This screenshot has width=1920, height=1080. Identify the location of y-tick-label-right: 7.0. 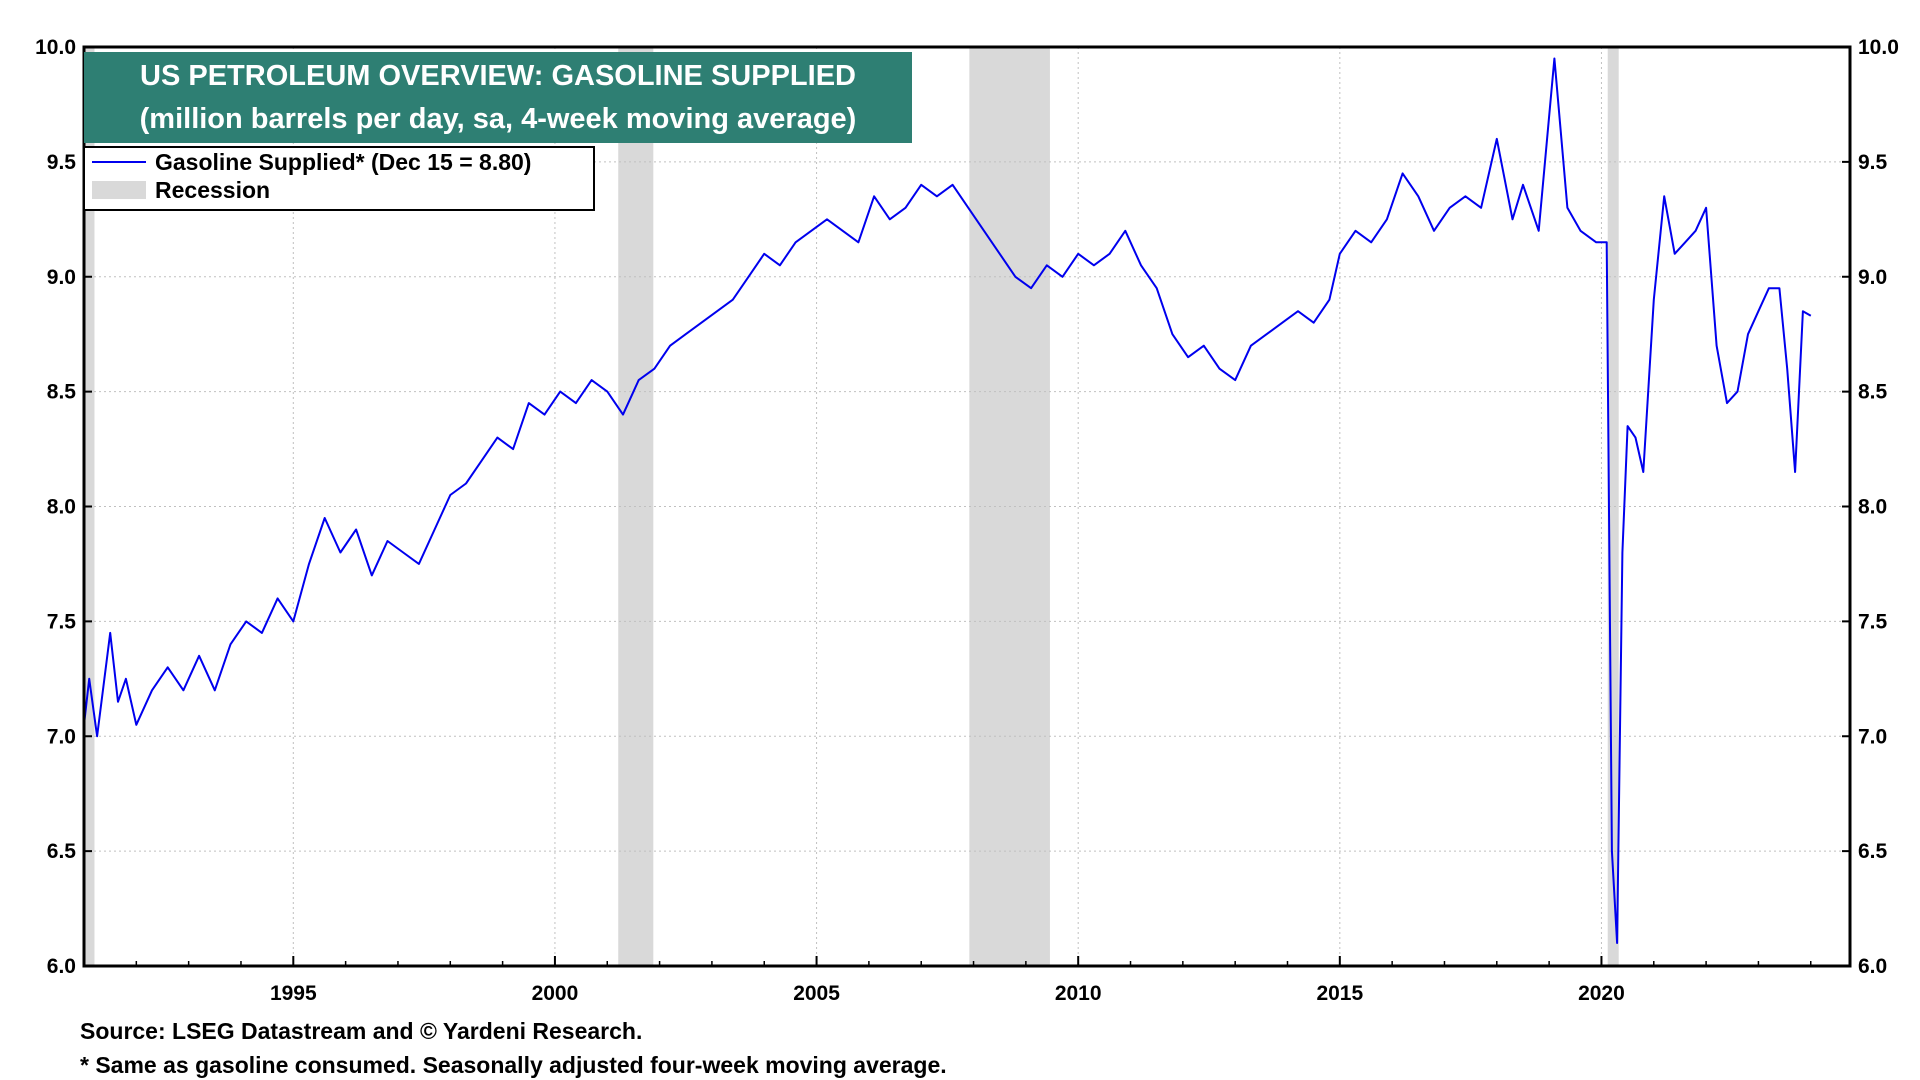
(1872, 736).